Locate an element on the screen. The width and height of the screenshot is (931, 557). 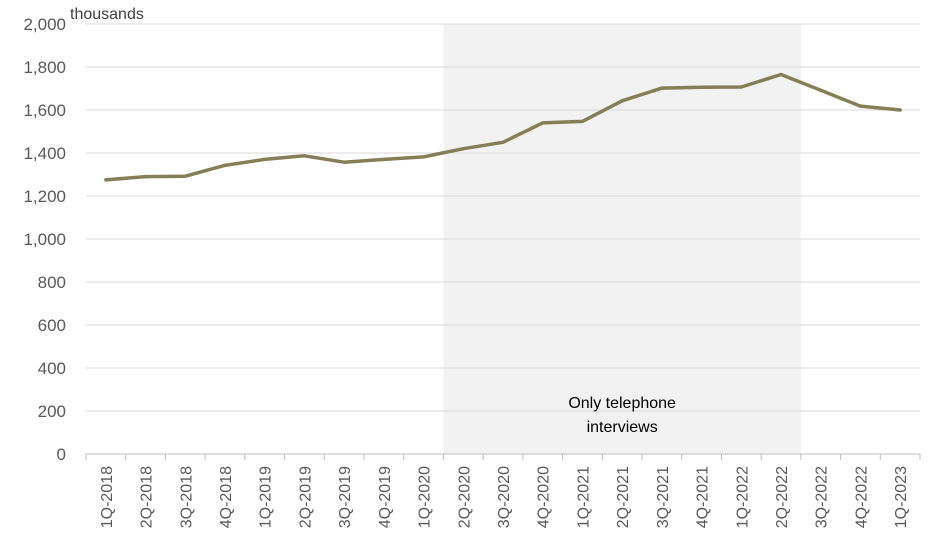
data-point-3Q-2021 is located at coordinates (662, 88).